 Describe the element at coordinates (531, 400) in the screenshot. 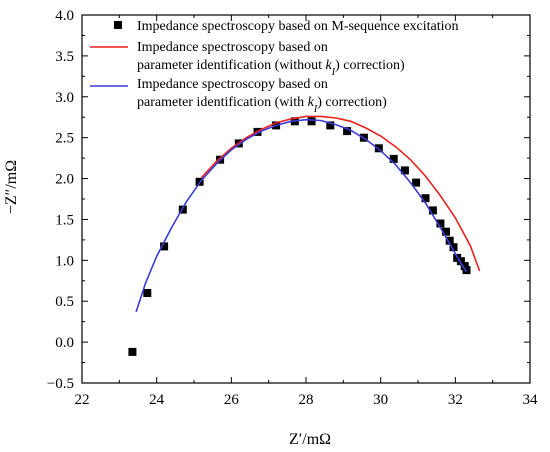

I see `x-tick-label: 34` at that location.